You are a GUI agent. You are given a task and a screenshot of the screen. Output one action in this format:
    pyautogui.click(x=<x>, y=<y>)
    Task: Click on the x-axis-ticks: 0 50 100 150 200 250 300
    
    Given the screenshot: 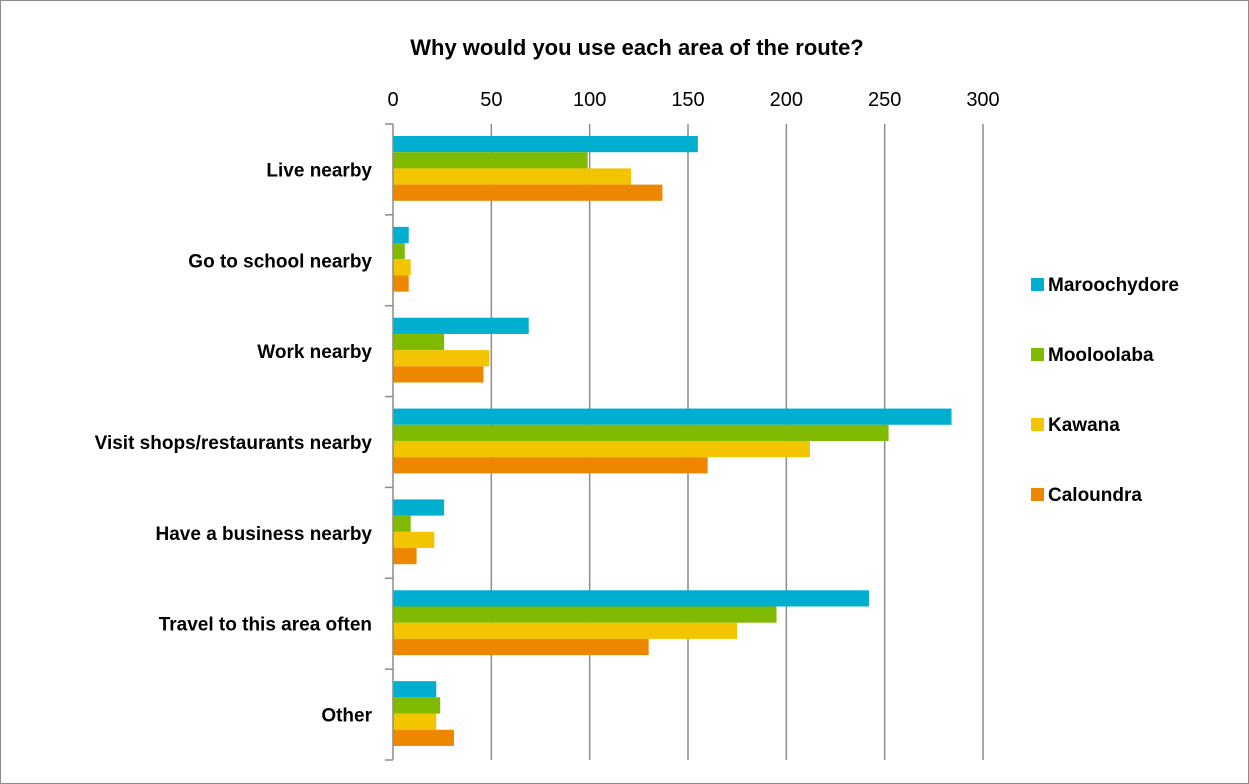 What is the action you would take?
    pyautogui.click(x=693, y=100)
    